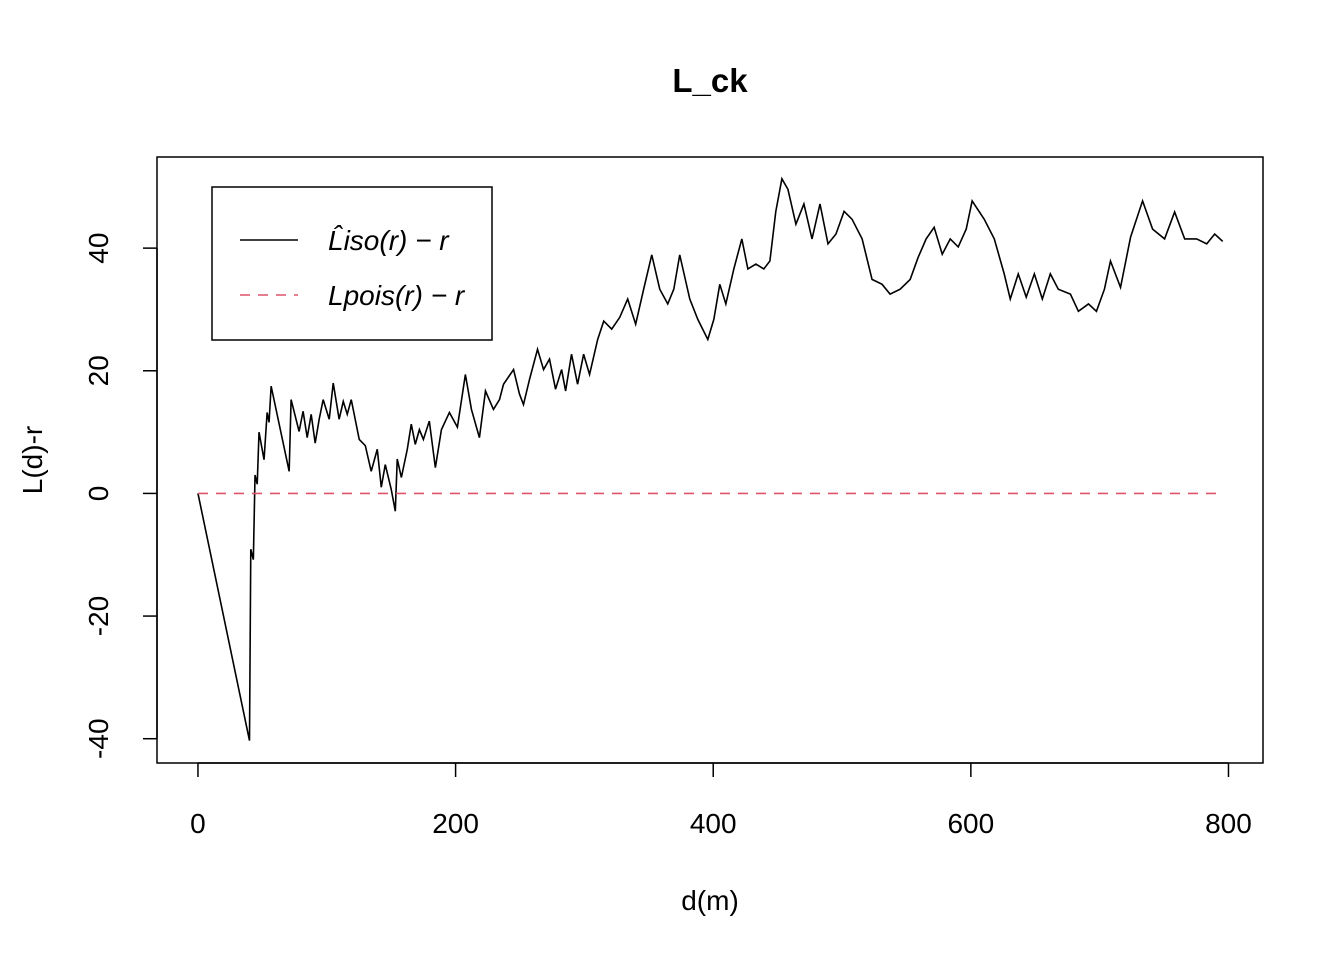  Describe the element at coordinates (98, 616) in the screenshot. I see `y-tick-label: -20` at that location.